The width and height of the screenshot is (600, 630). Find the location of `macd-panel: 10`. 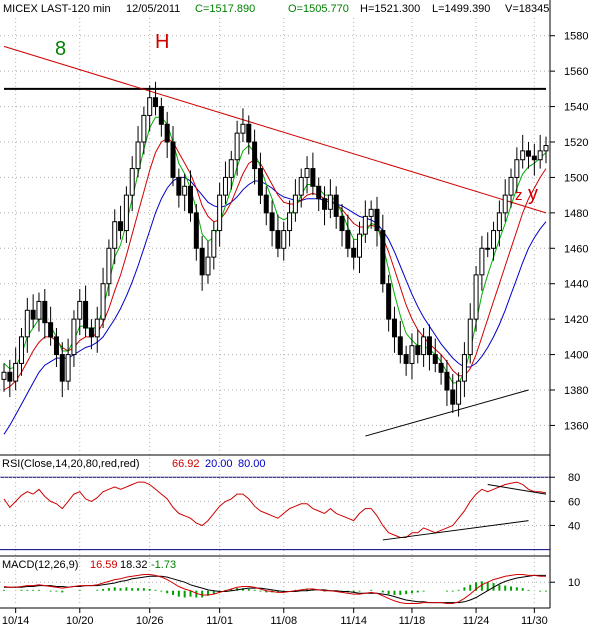

macd-panel: 10 is located at coordinates (290, 589).